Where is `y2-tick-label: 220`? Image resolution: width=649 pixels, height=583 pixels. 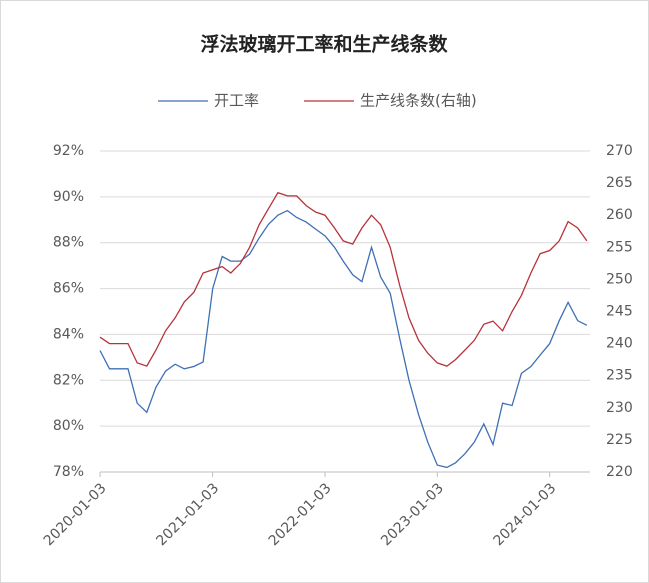
y2-tick-label: 220 is located at coordinates (619, 472).